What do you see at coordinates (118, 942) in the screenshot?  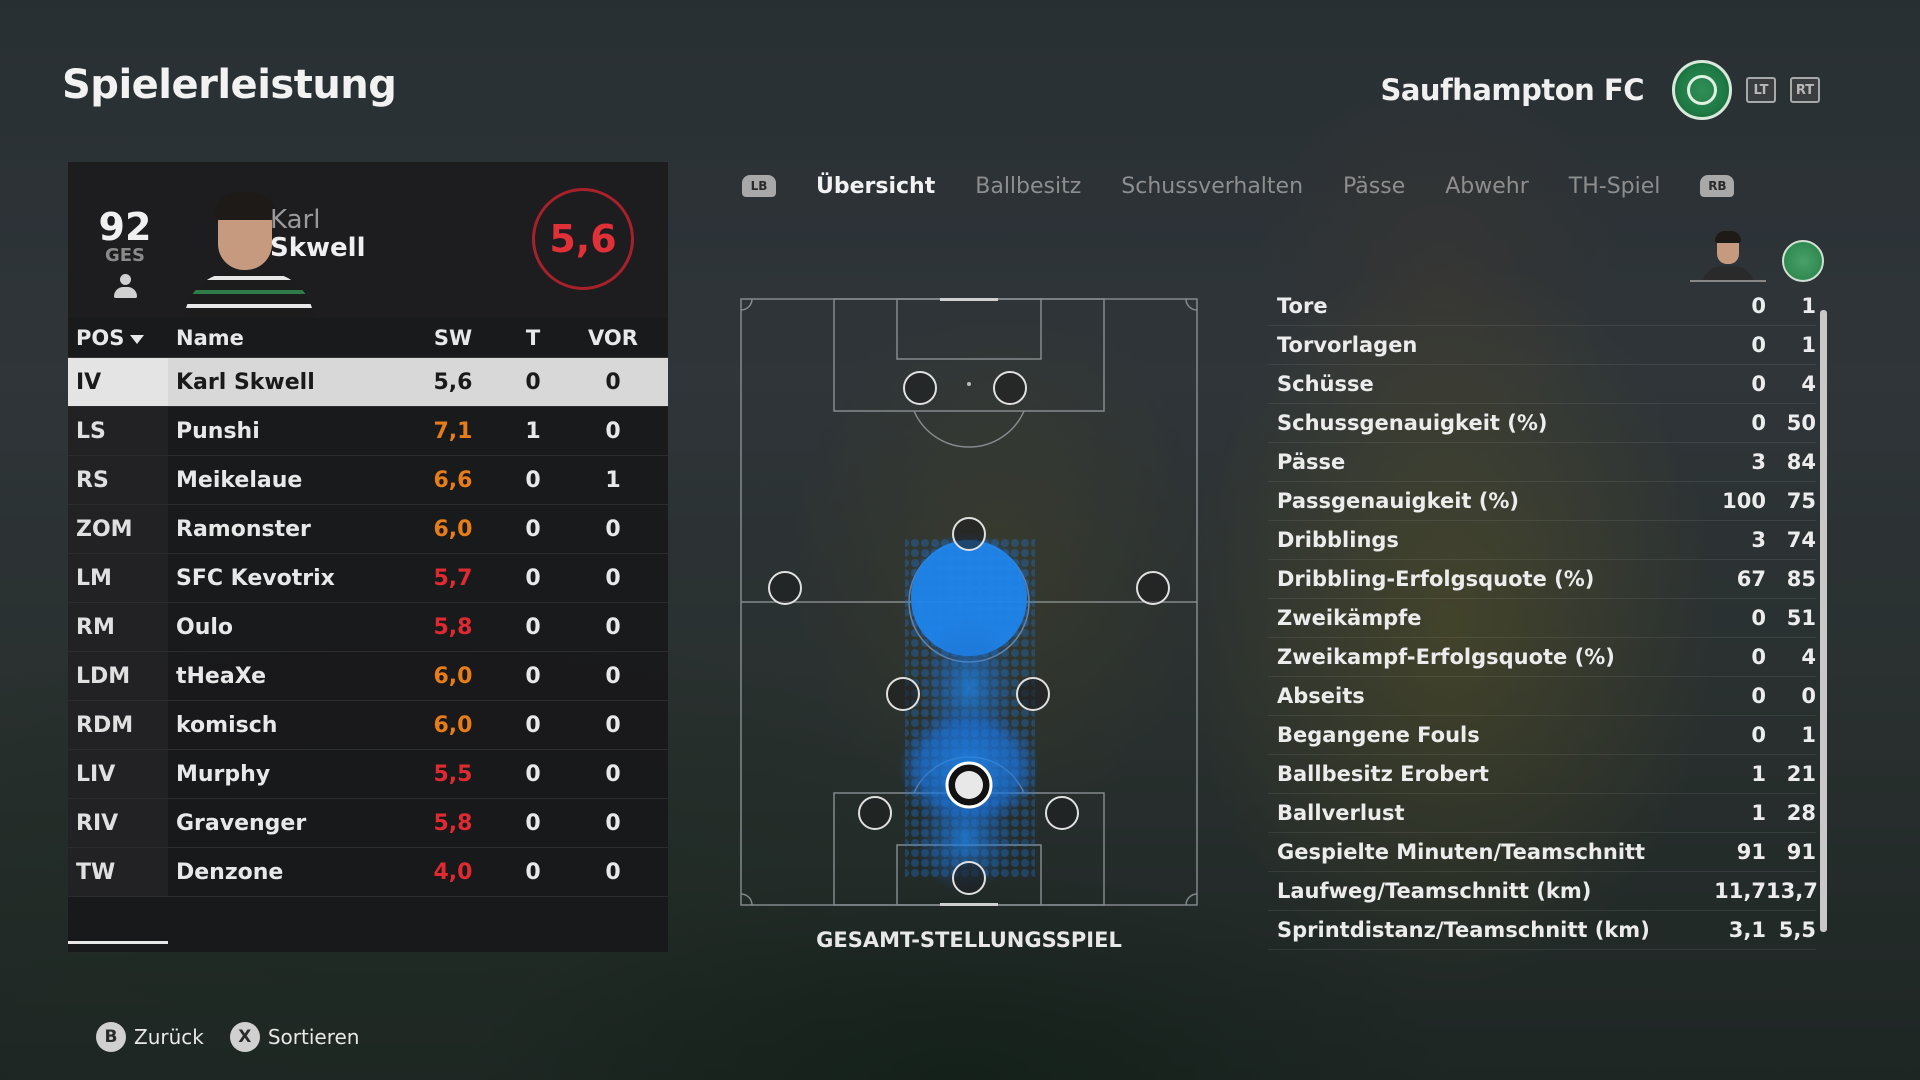 I see `list-scroll-indicator` at bounding box center [118, 942].